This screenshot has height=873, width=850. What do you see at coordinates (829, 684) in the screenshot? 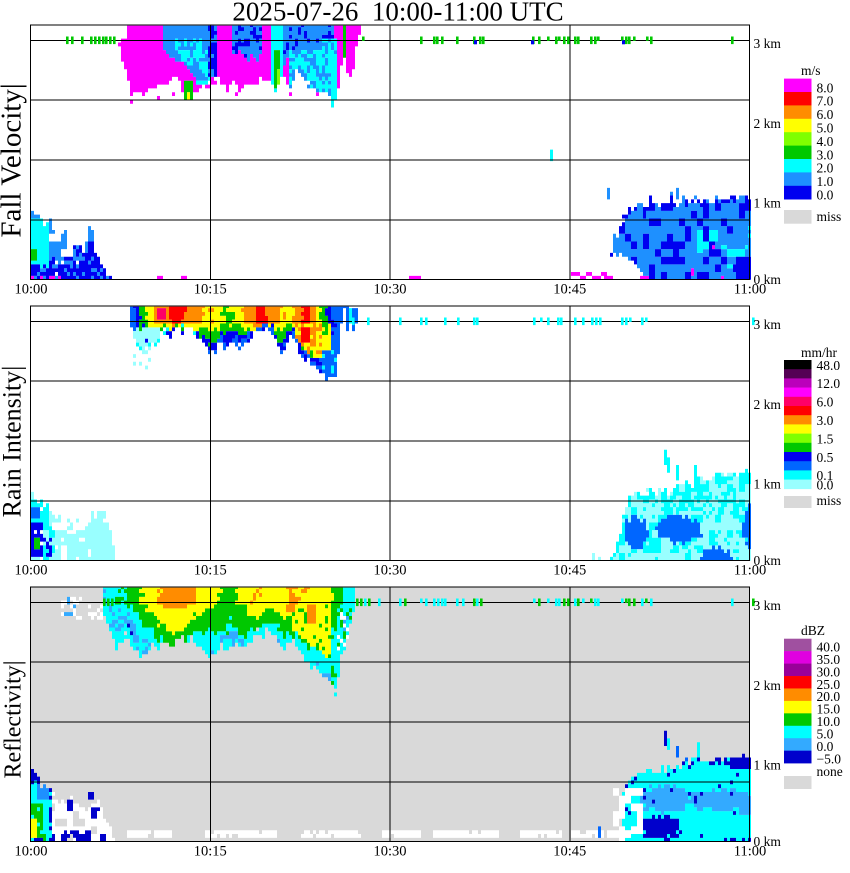
I see `svg-text: 25.0` at bounding box center [829, 684].